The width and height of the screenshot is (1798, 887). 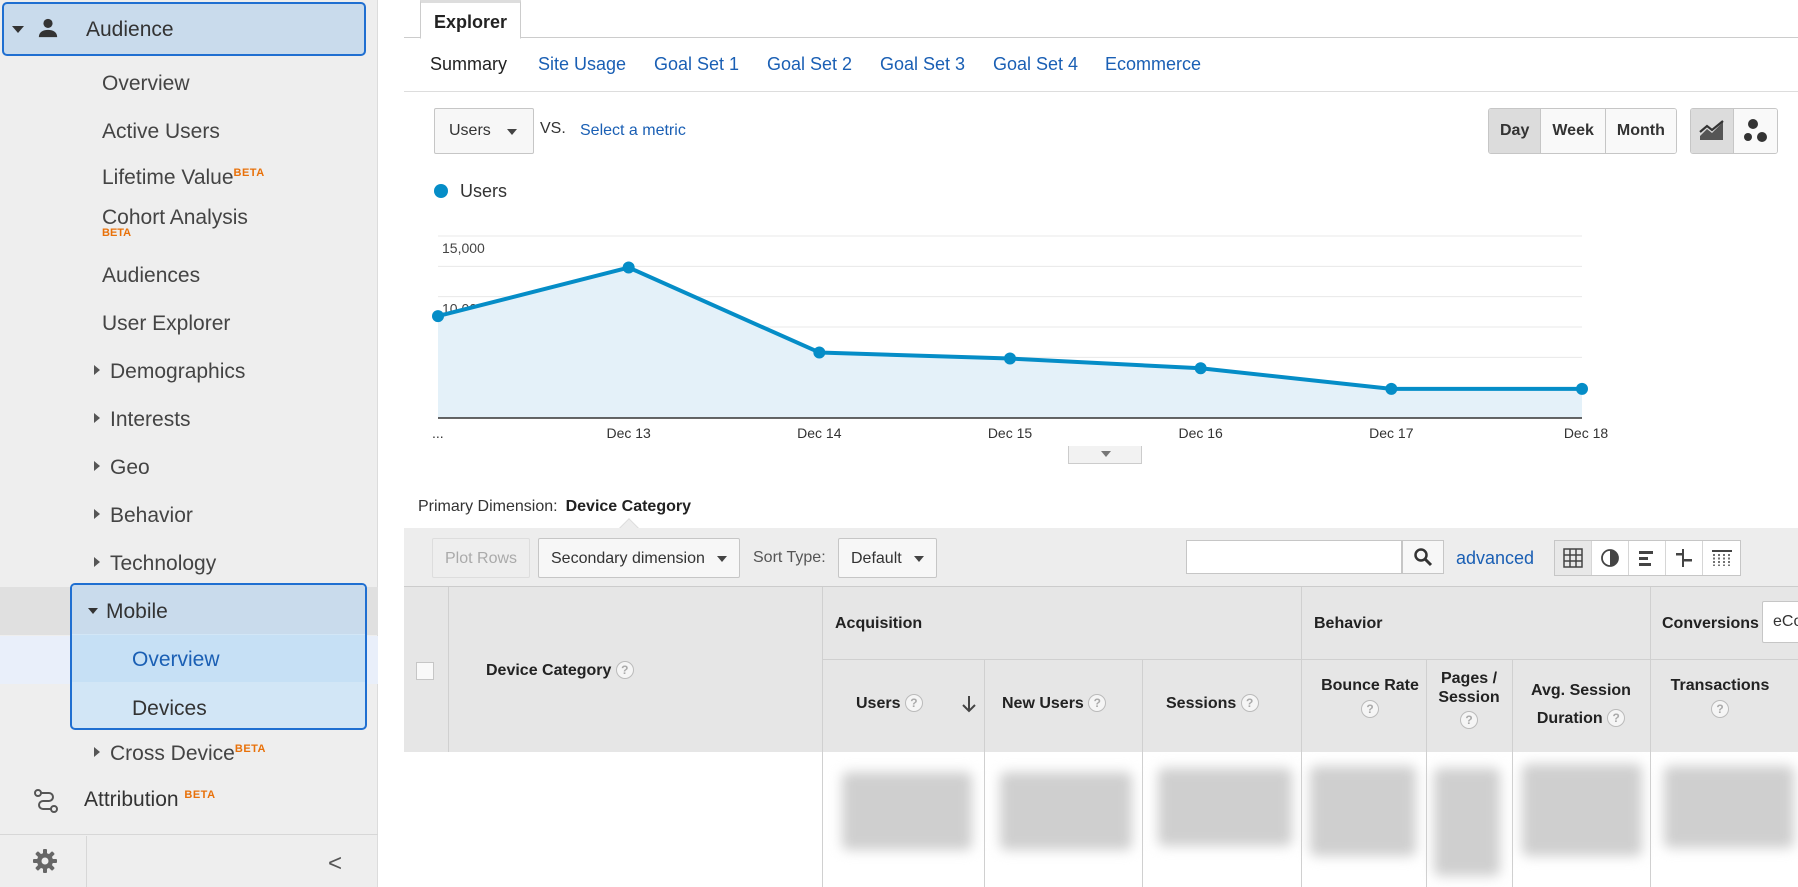 What do you see at coordinates (582, 64) in the screenshot?
I see `subtab-site-usage: Site Usage` at bounding box center [582, 64].